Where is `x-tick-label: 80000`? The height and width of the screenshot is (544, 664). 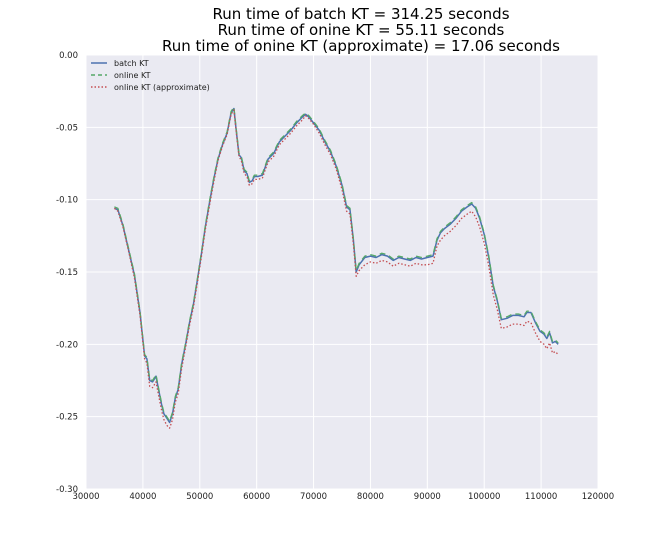 x-tick-label: 80000 is located at coordinates (370, 497).